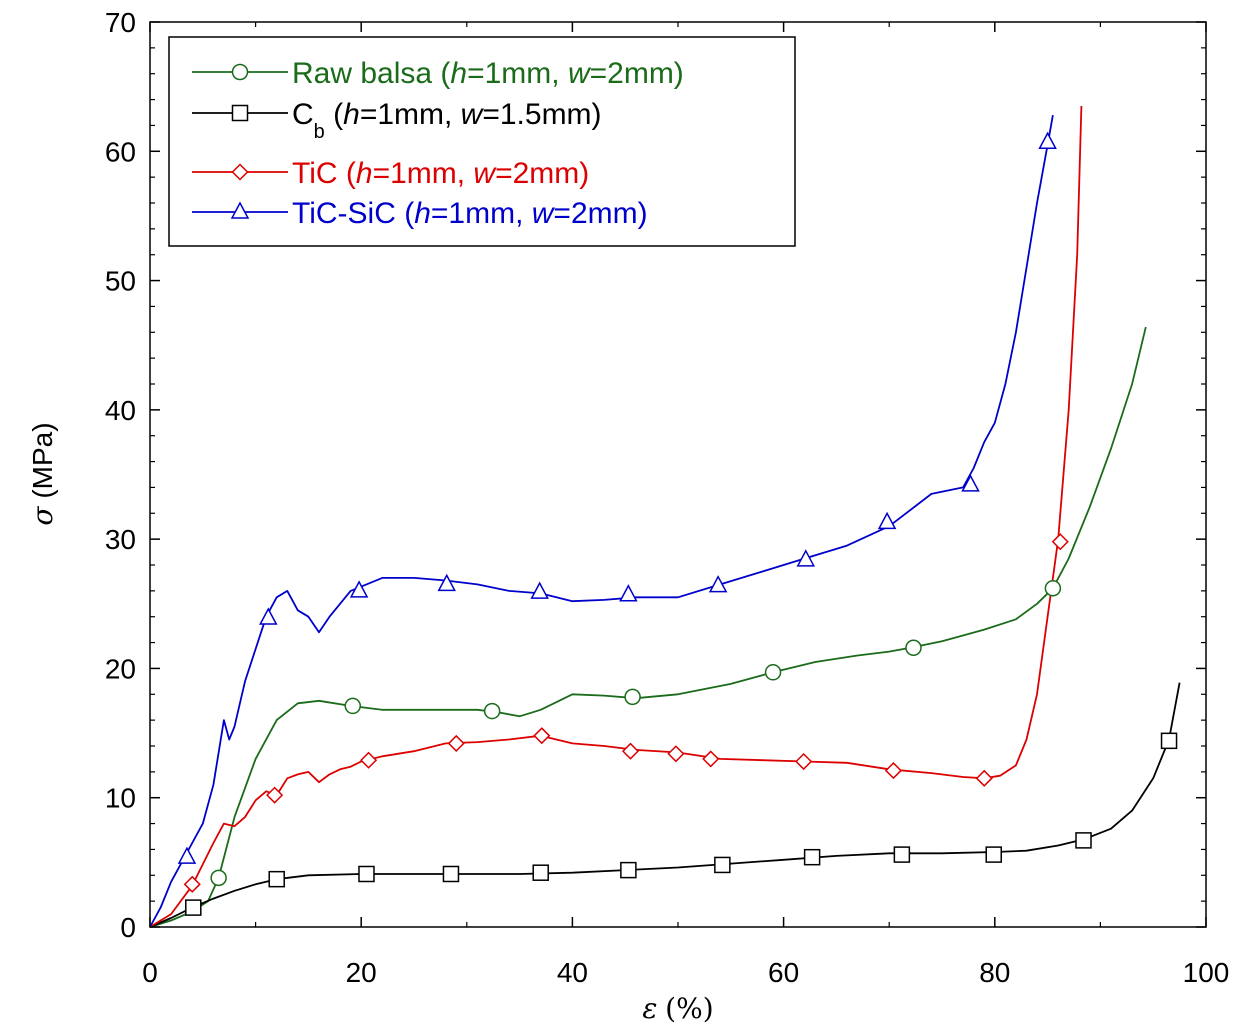 The image size is (1247, 1032). Describe the element at coordinates (324, 173) in the screenshot. I see `legend-tic-prefix: TiC (` at that location.